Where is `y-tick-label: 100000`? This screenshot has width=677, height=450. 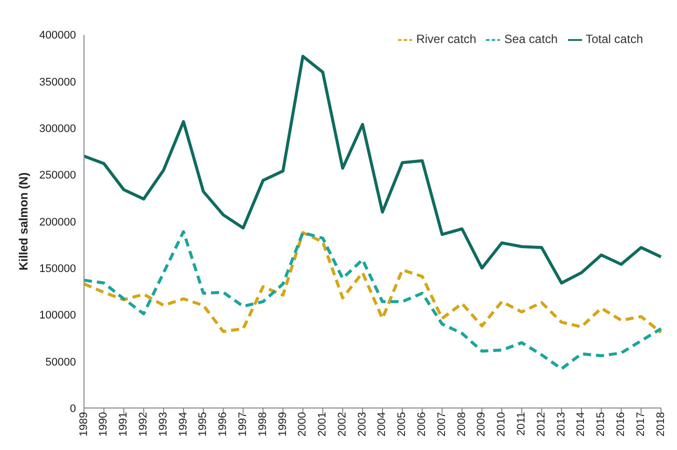 y-tick-label: 100000 is located at coordinates (57, 316).